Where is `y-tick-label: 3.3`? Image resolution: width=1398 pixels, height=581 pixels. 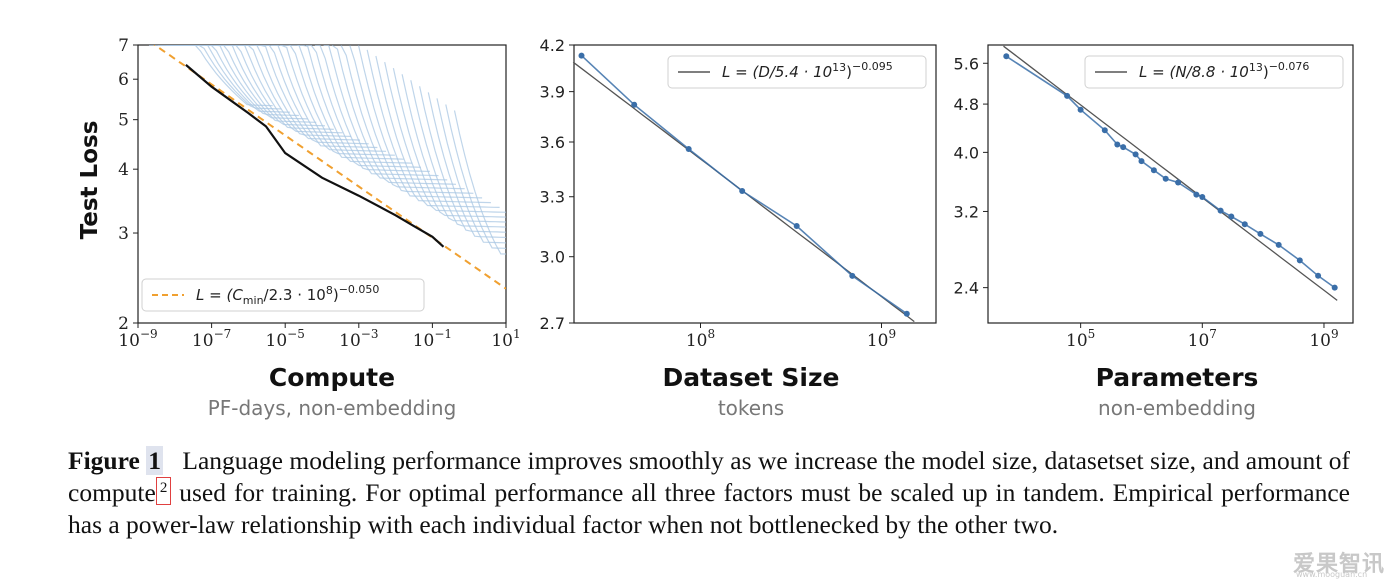
y-tick-label: 3.3 is located at coordinates (552, 197).